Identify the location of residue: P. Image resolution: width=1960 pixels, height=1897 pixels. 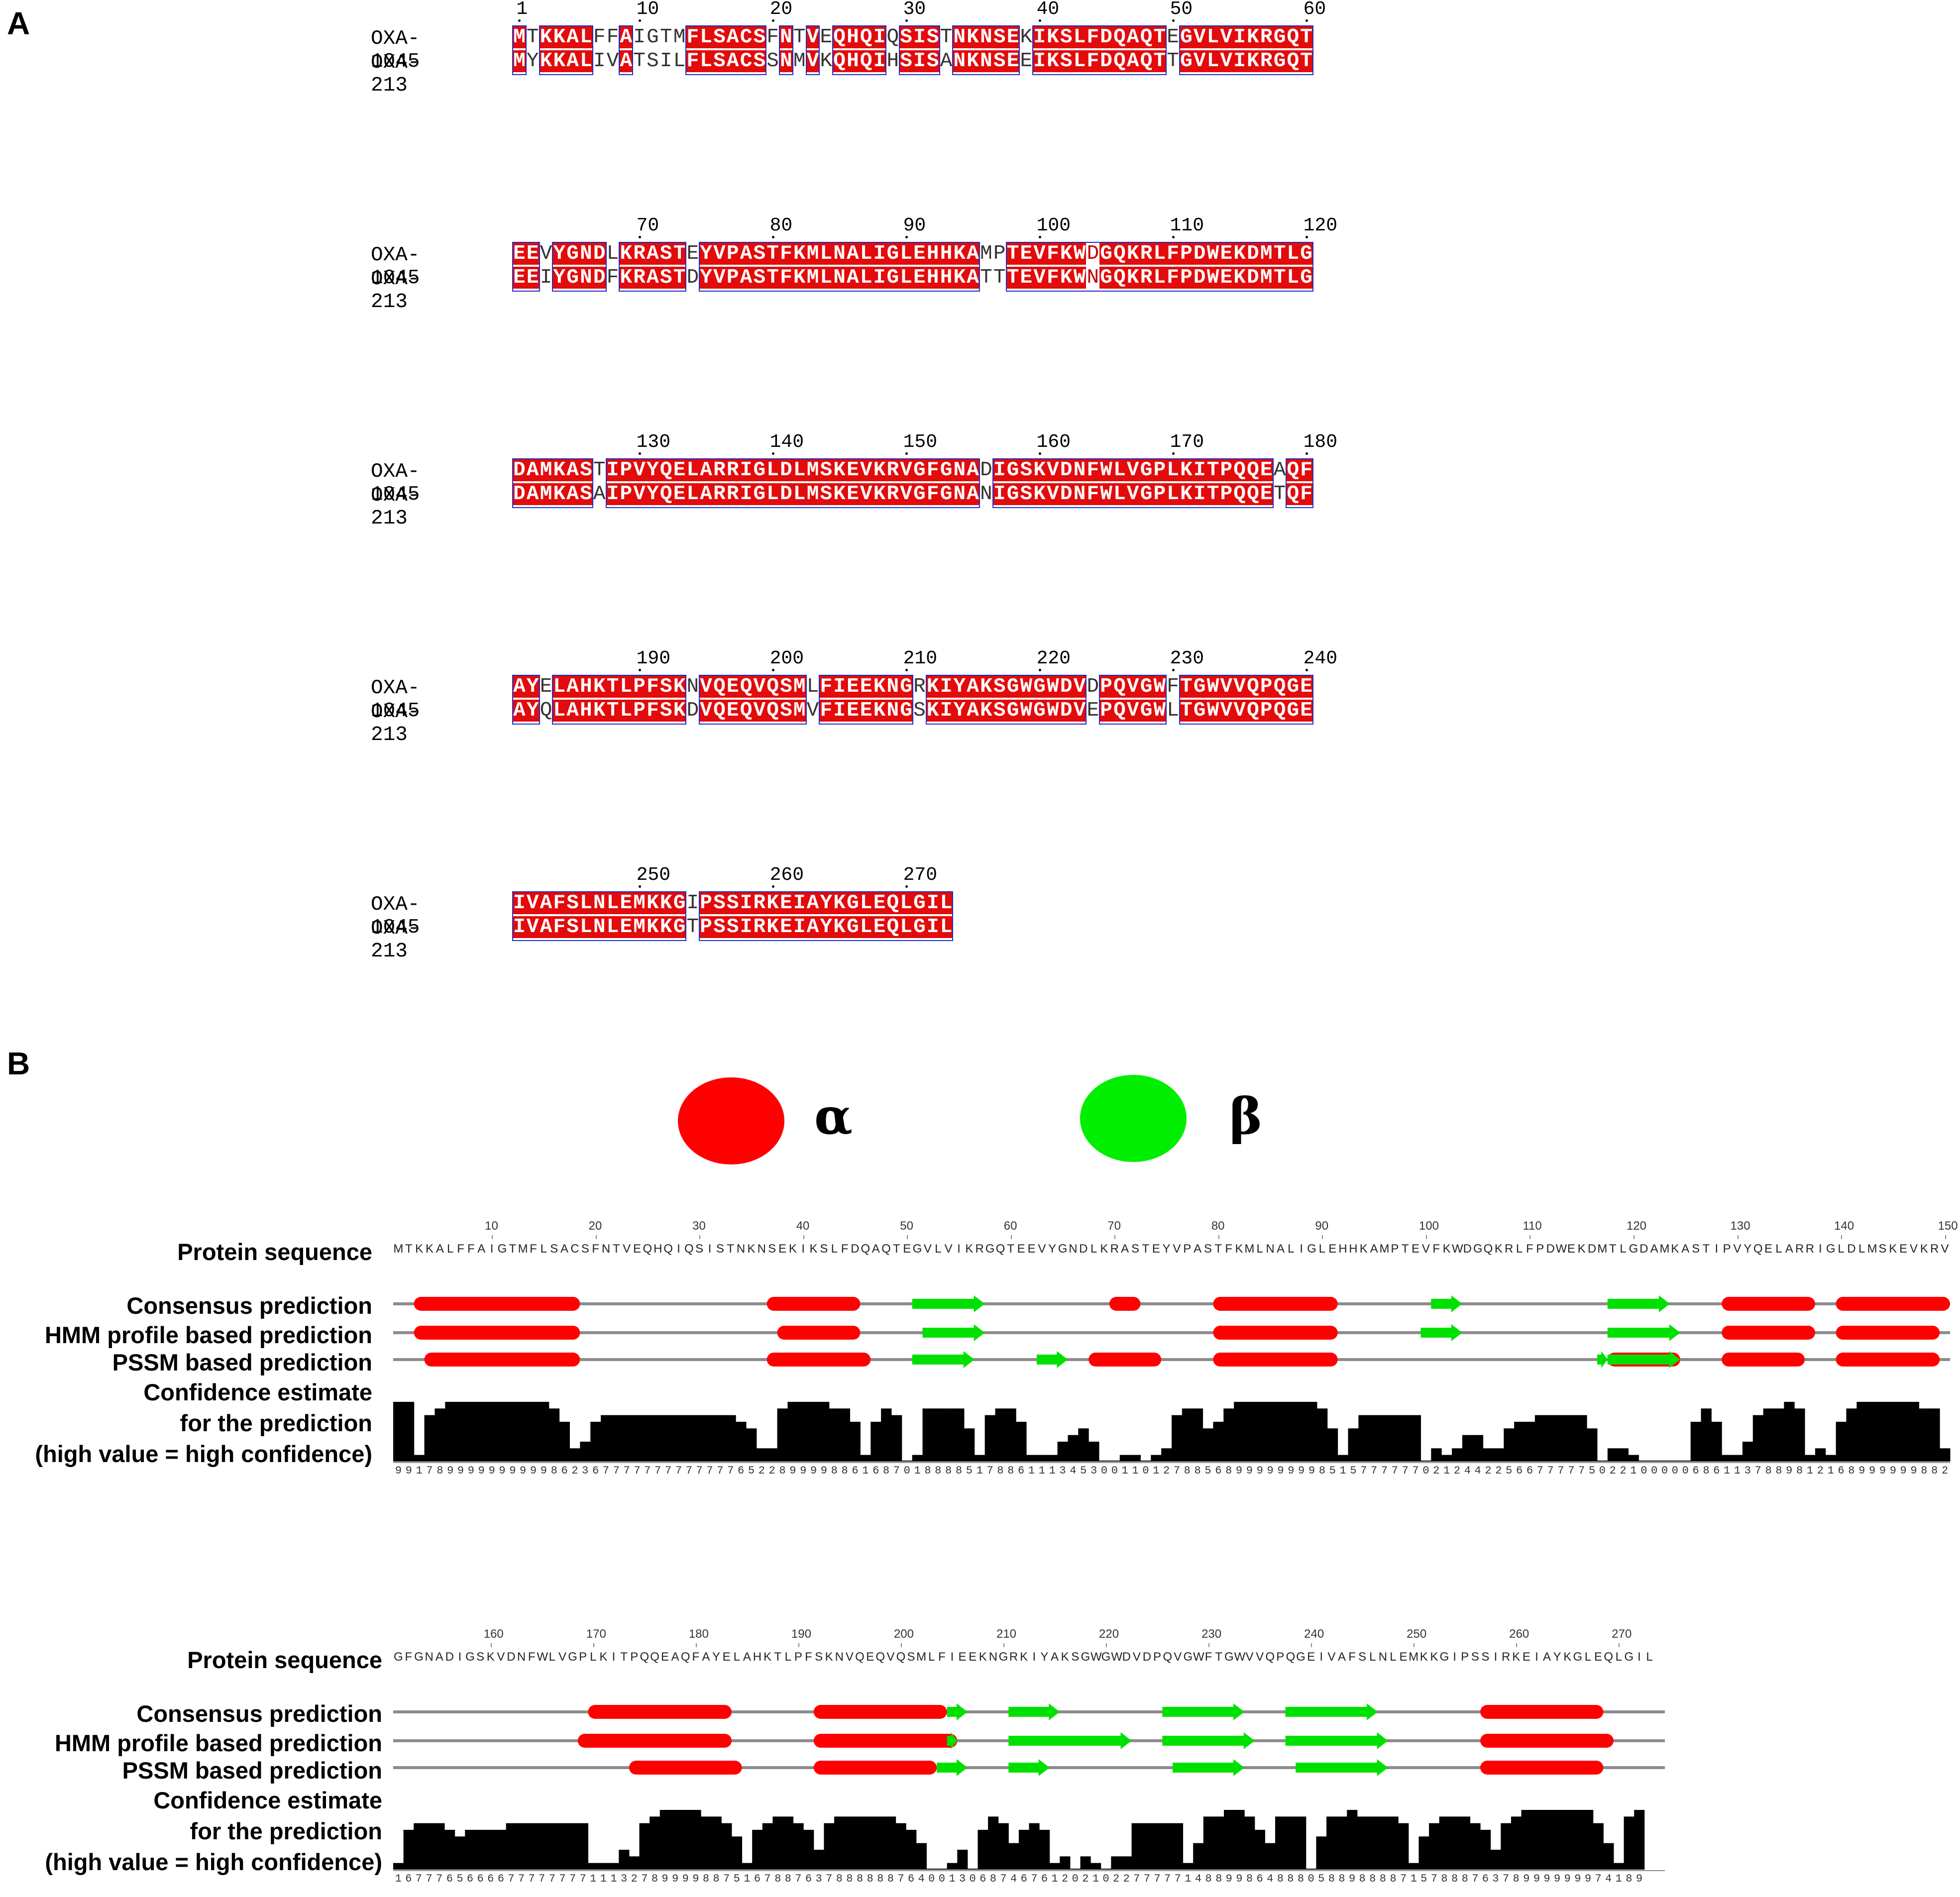
(639, 710).